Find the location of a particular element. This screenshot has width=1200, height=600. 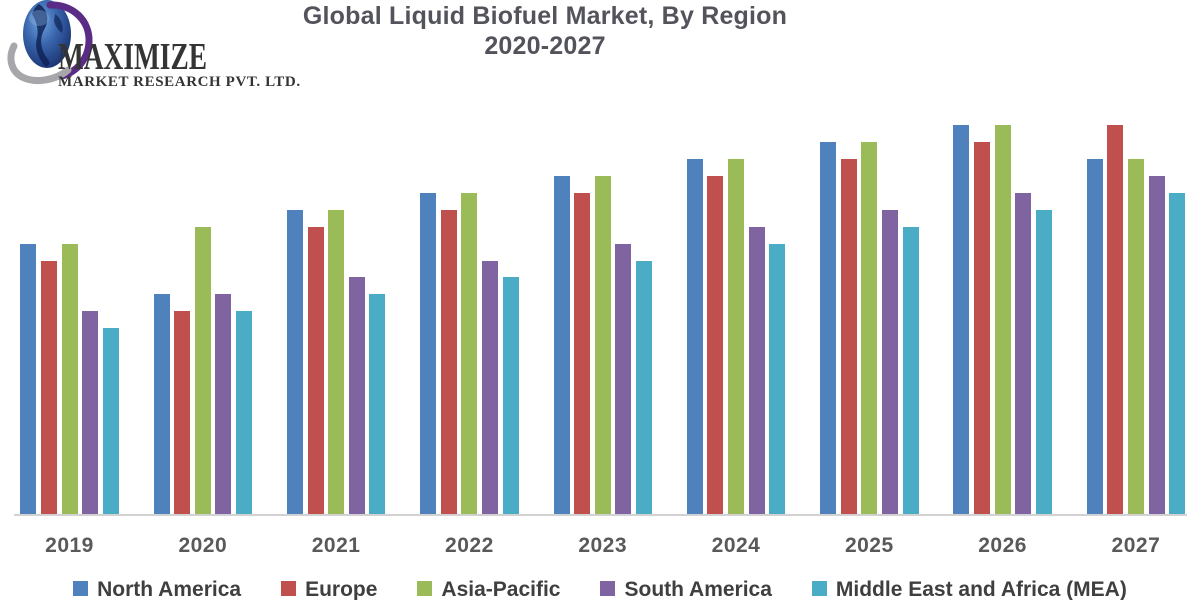

bar-middle-east-and-africa-mea-2025 is located at coordinates (910, 370).